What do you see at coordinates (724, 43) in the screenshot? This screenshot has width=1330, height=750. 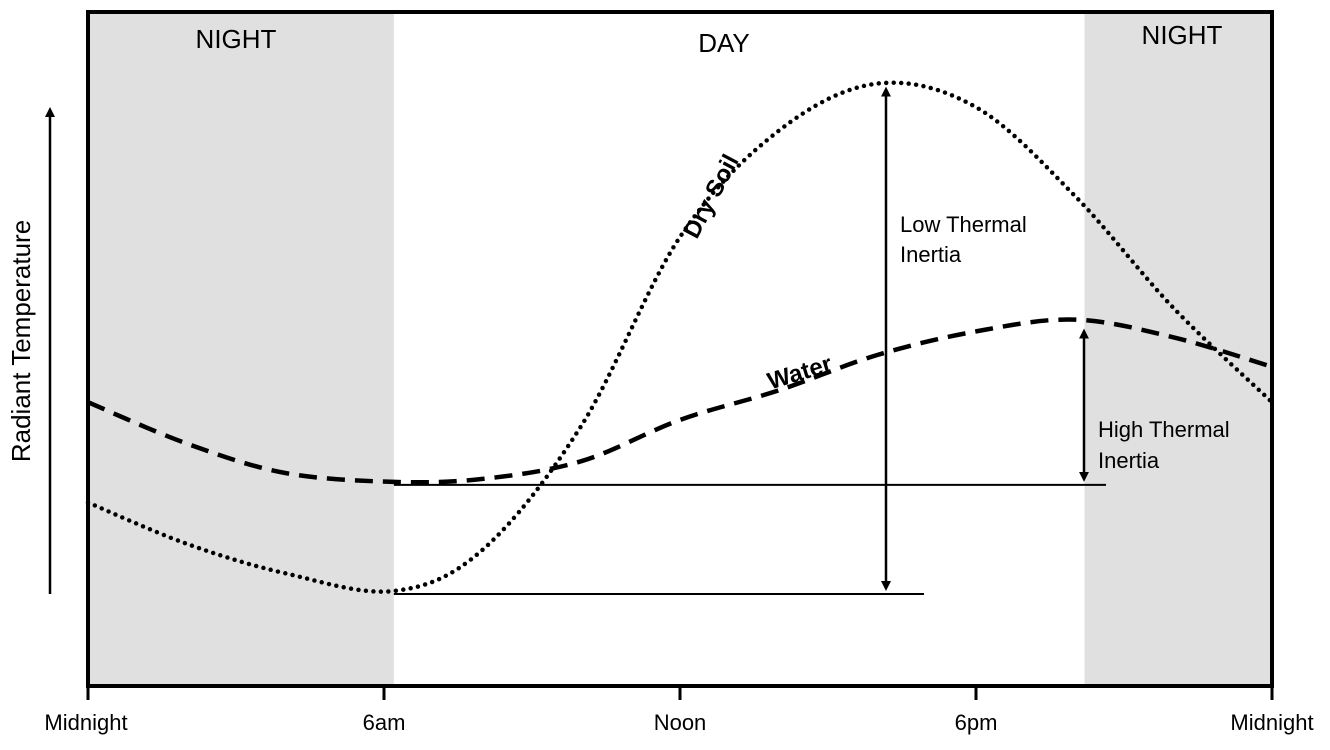 I see `period-label-day: DAY` at bounding box center [724, 43].